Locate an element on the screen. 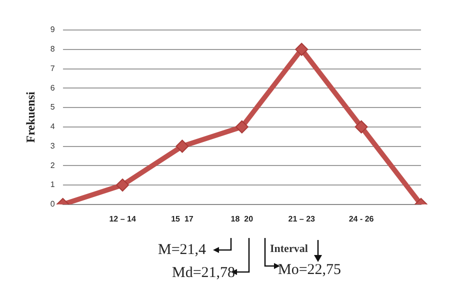 The image size is (471, 306). y-tick-label: 1 is located at coordinates (53, 185).